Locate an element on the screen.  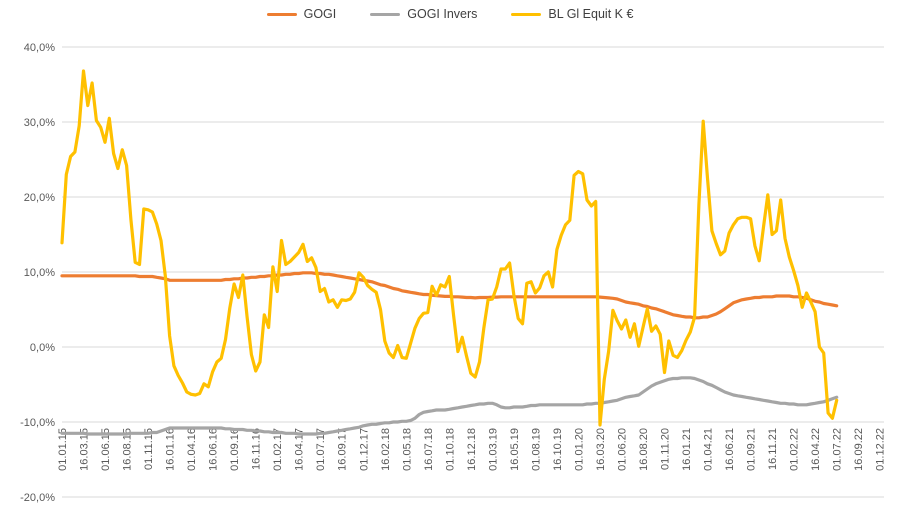
x-axis-tick-label: 16.11.16 is located at coordinates (257, 449).